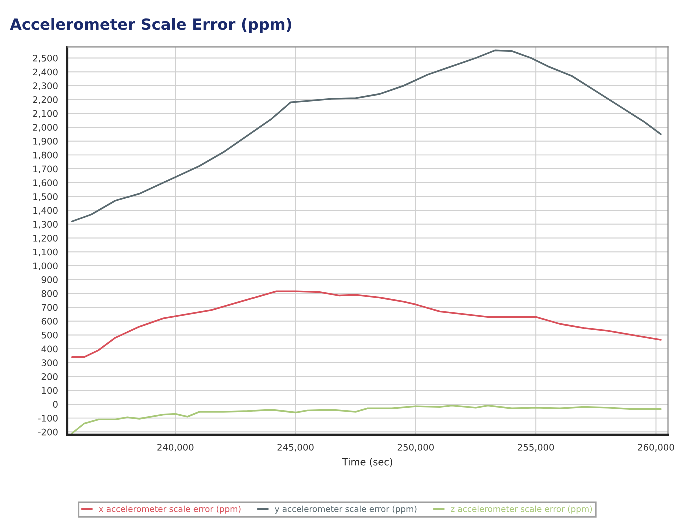 The width and height of the screenshot is (675, 524). Describe the element at coordinates (46, 211) in the screenshot. I see `y-tick-label: 1,400` at that location.